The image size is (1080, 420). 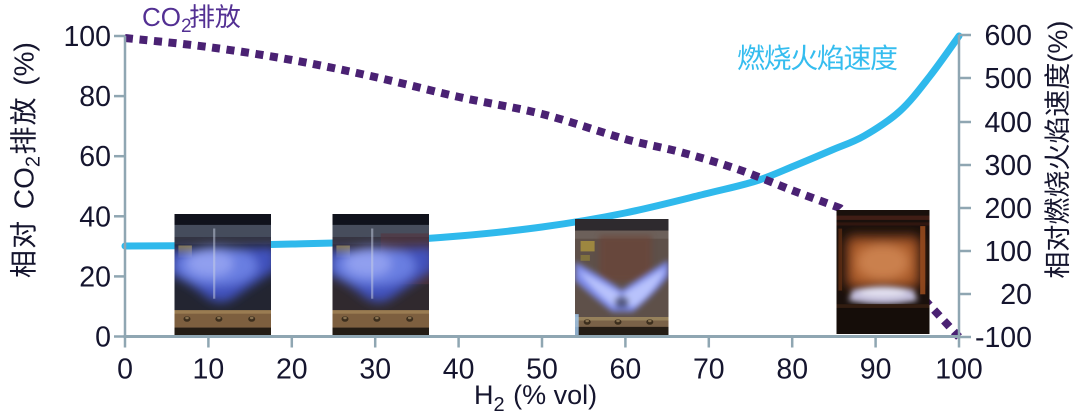 I want to click on svg-text: 10, so click(x=209, y=370).